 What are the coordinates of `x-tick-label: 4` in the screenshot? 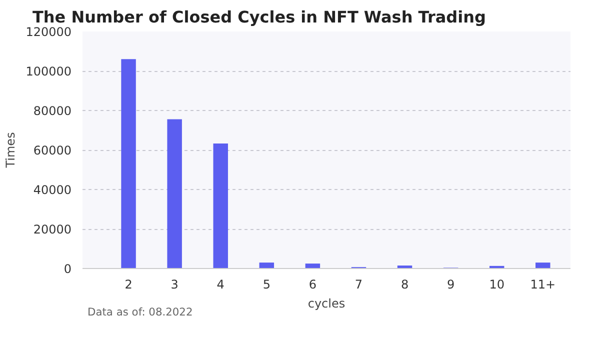 It's located at (220, 285).